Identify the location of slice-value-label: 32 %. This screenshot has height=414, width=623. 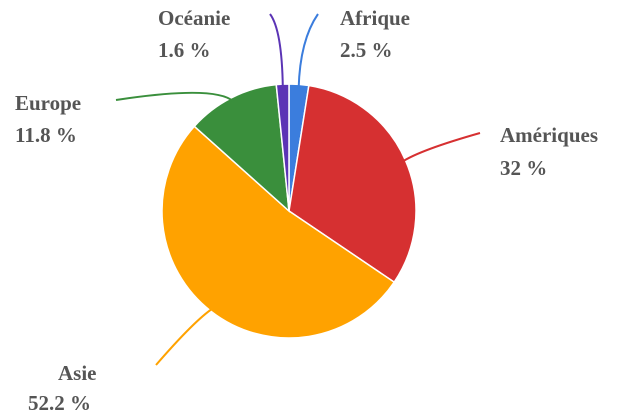
(523, 168).